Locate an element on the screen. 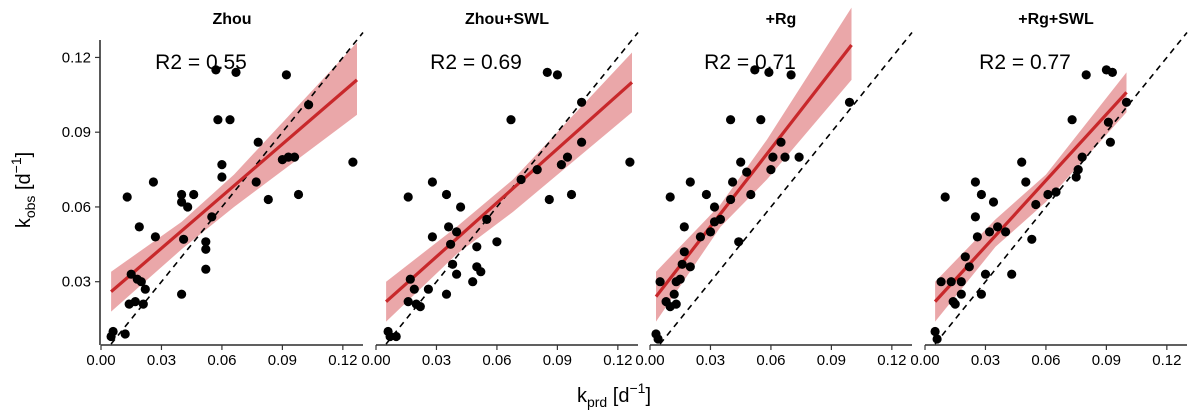 This screenshot has height=411, width=1194. y-axis-label: kobs [d−1] is located at coordinates (23, 190).